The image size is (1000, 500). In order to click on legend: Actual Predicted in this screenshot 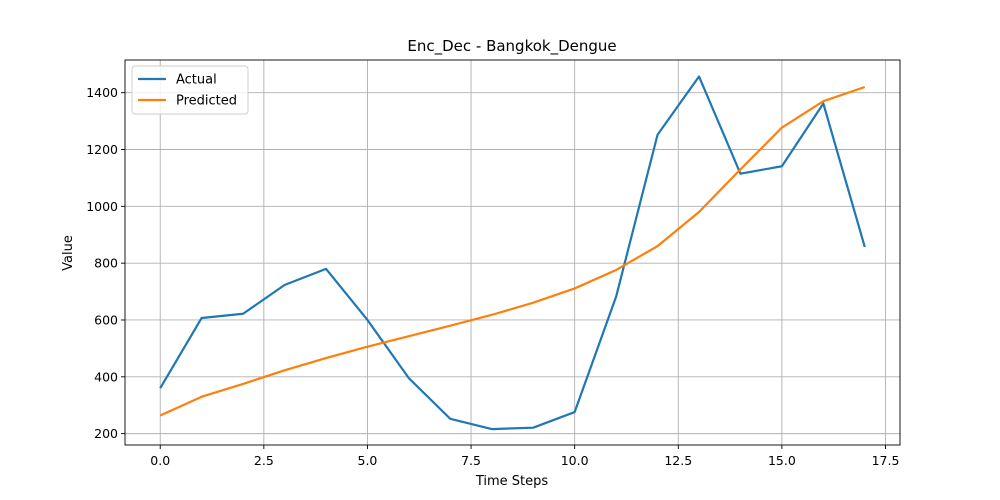, I will do `click(190, 90)`.